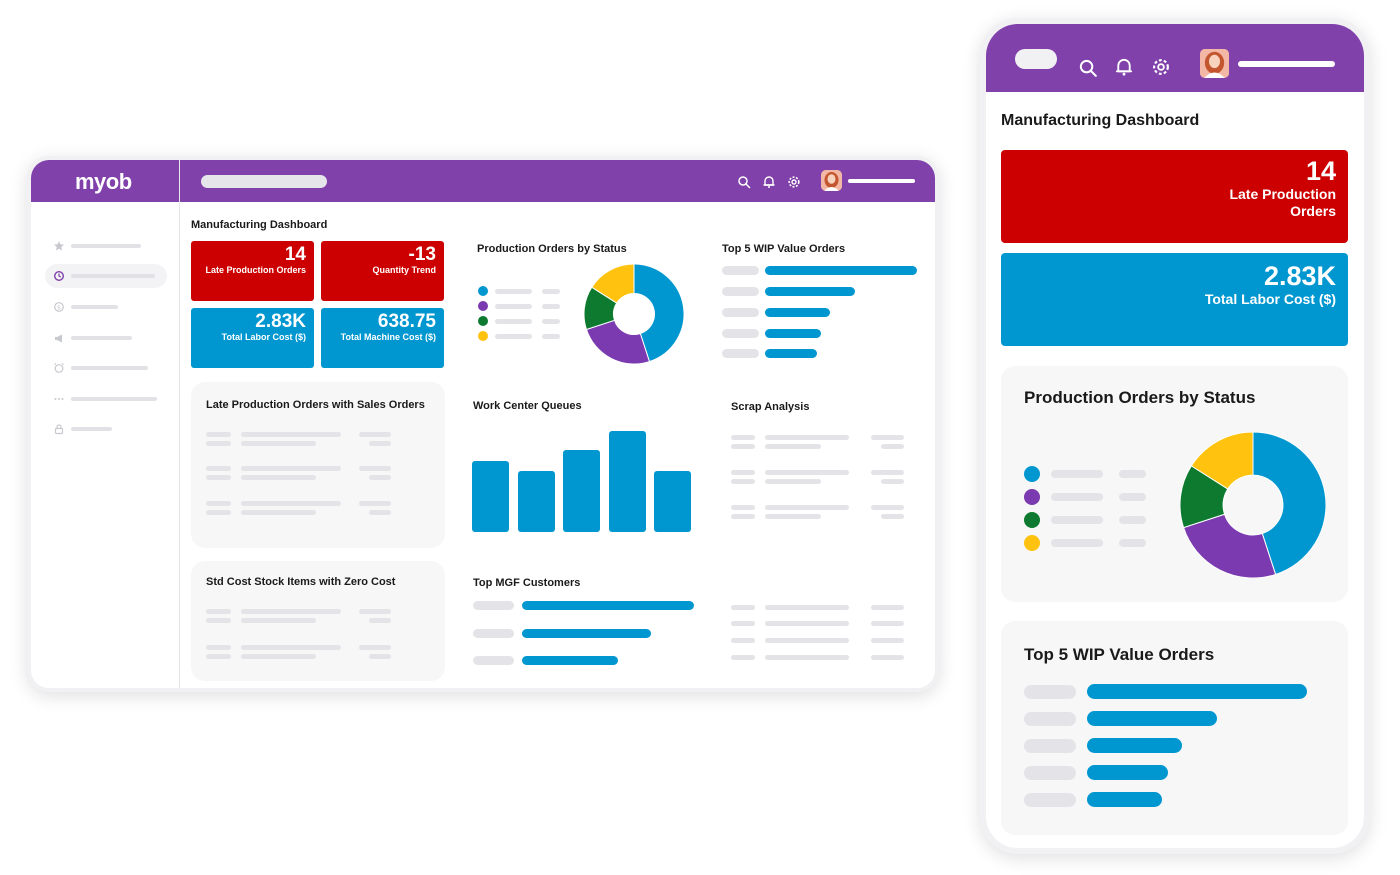  Describe the element at coordinates (103, 181) in the screenshot. I see `myob-logo: myob` at that location.